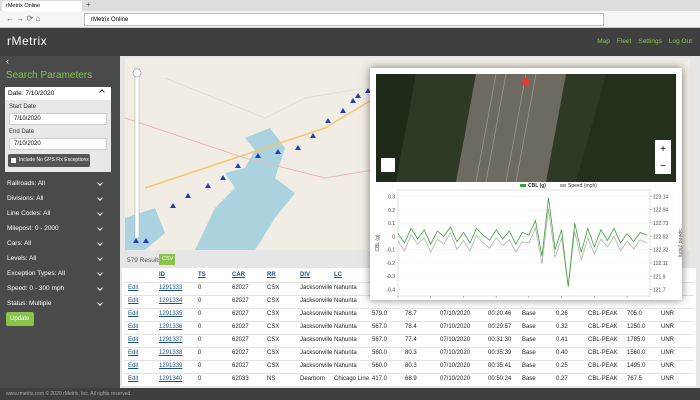 Image resolution: width=700 pixels, height=400 pixels. I want to click on filter-dropdown: Line Codes: All, so click(29, 213).